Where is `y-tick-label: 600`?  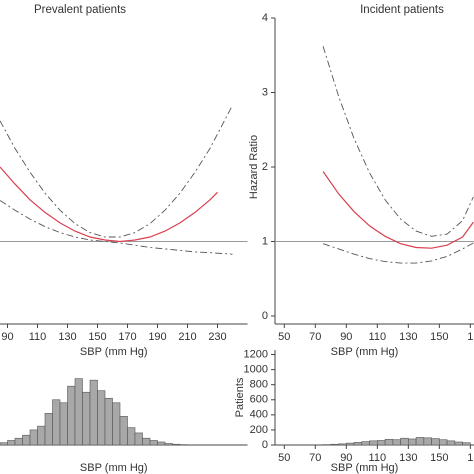 y-tick-label: 600 is located at coordinates (259, 400).